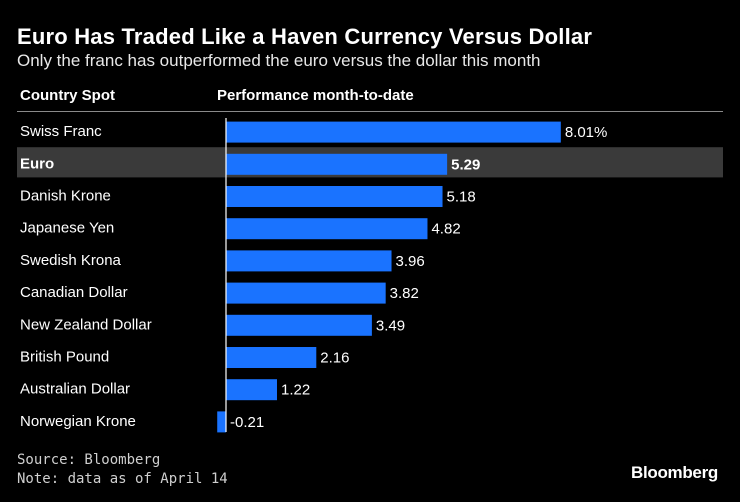 This screenshot has height=502, width=740. What do you see at coordinates (465, 164) in the screenshot?
I see `value-label: 5.29` at bounding box center [465, 164].